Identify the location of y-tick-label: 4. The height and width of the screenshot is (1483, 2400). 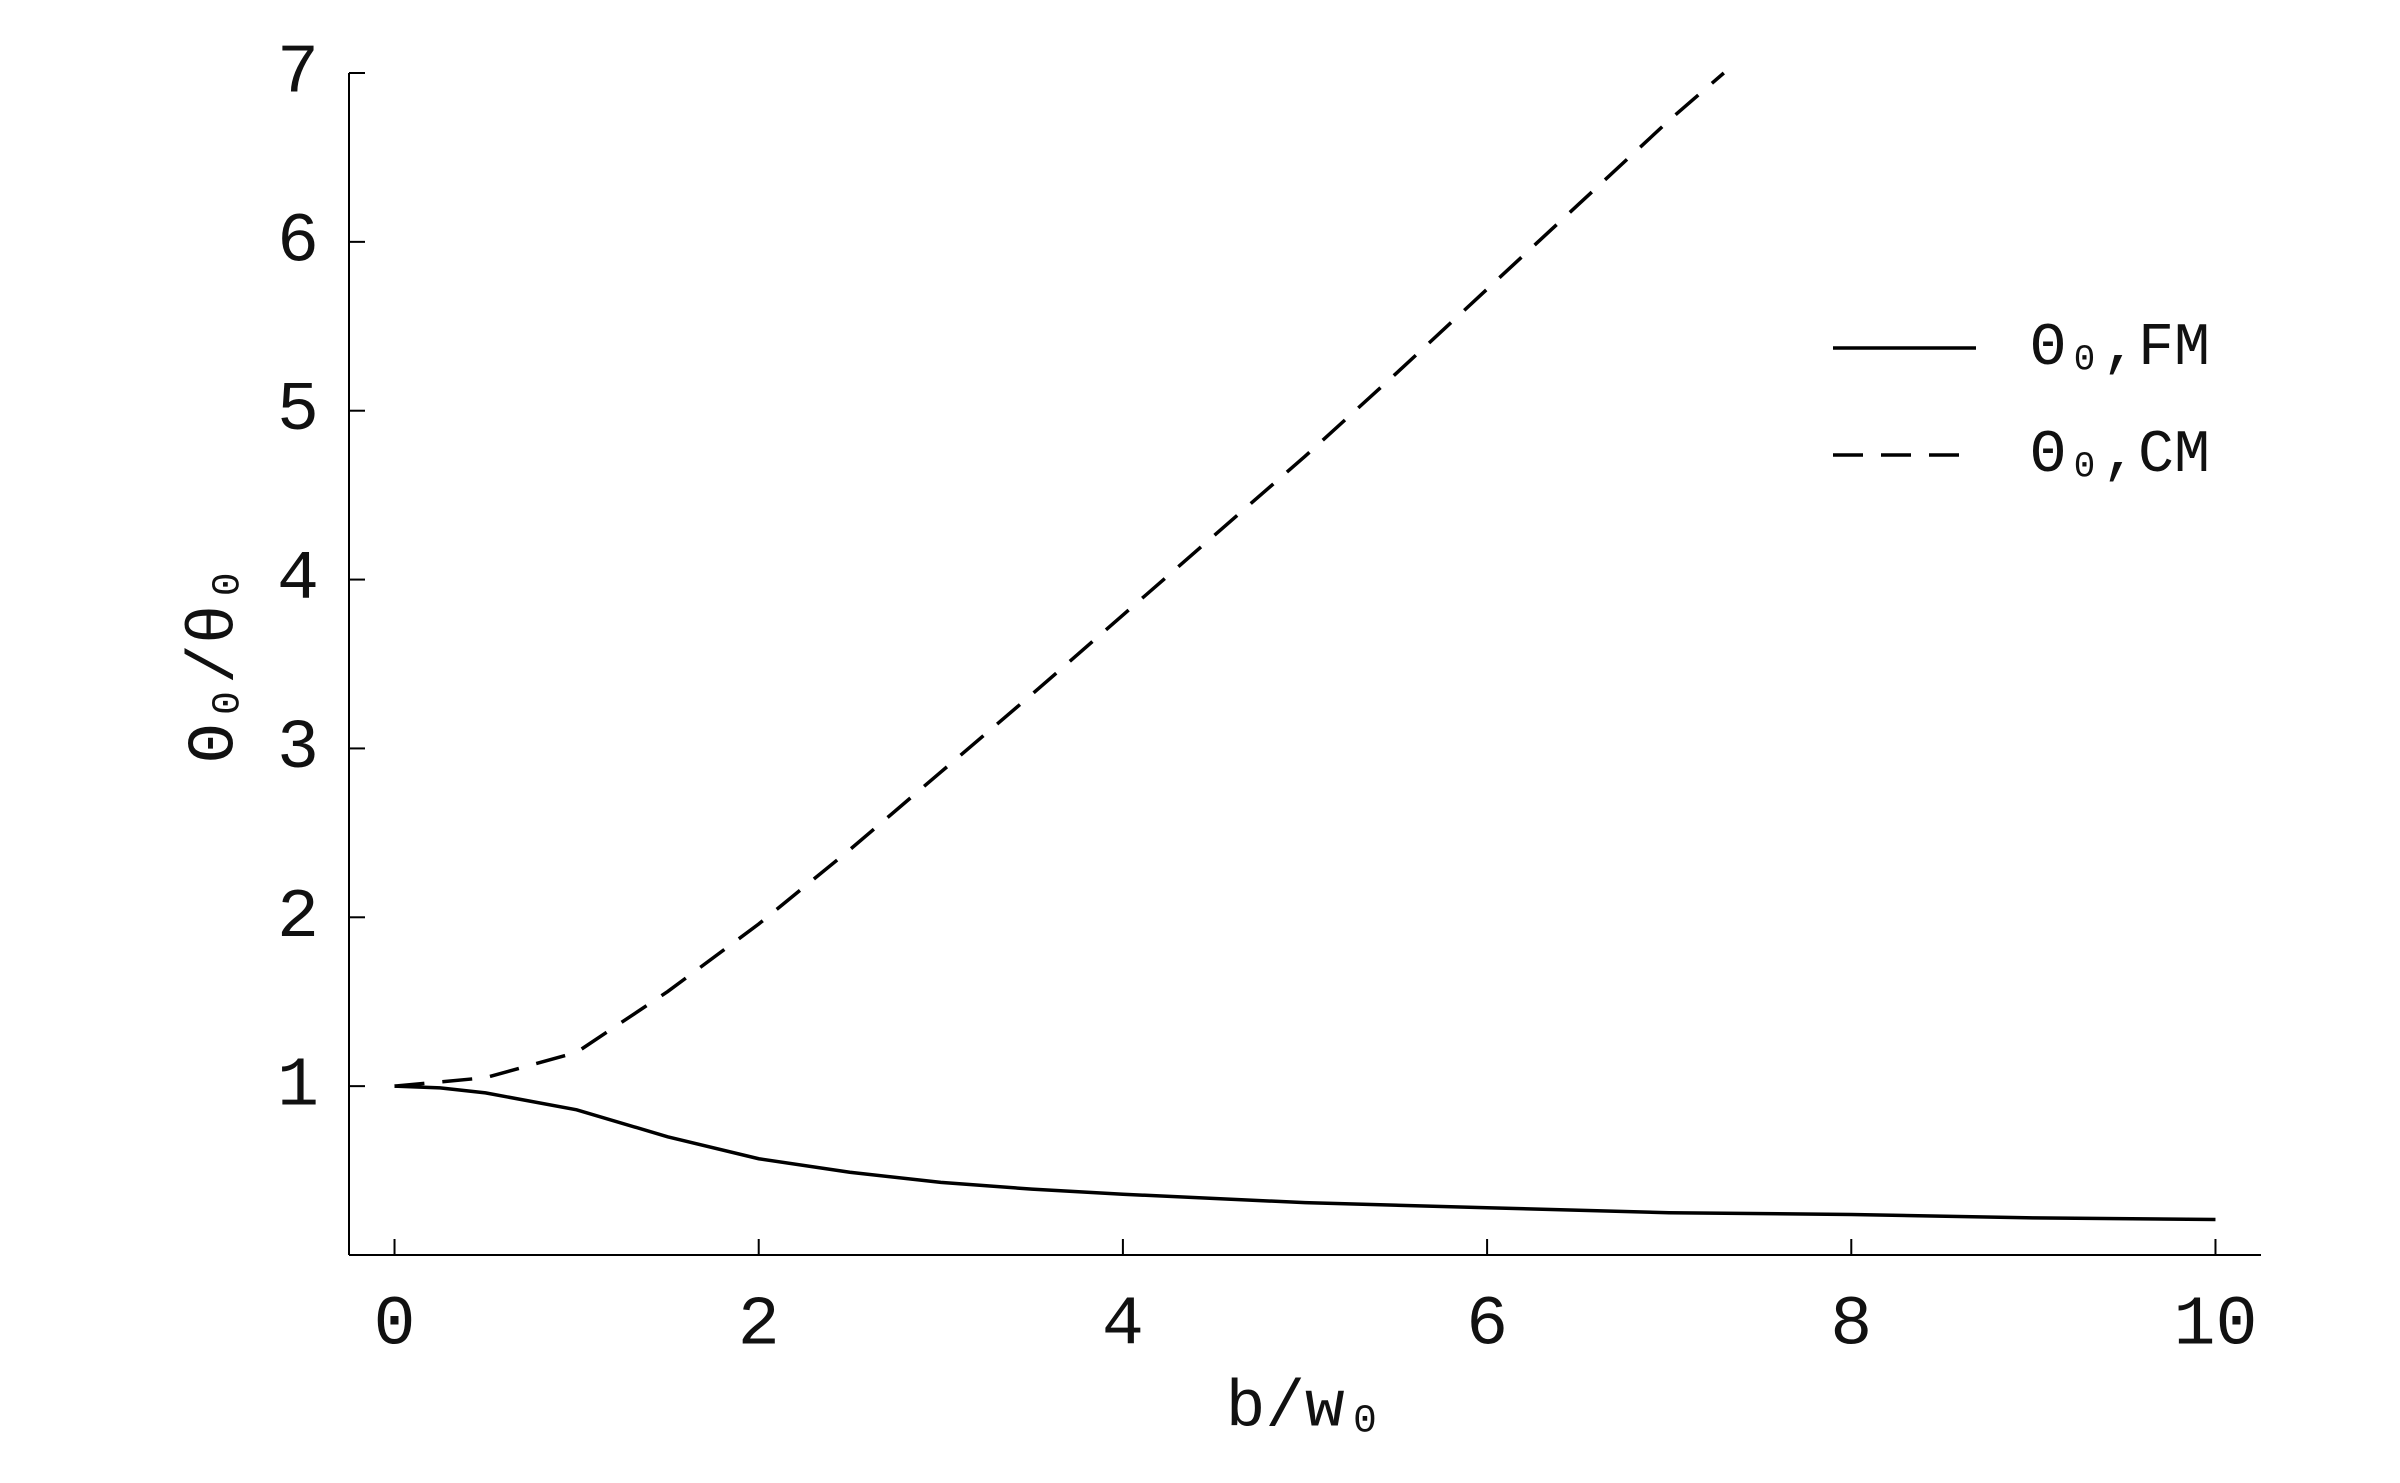
(298, 580).